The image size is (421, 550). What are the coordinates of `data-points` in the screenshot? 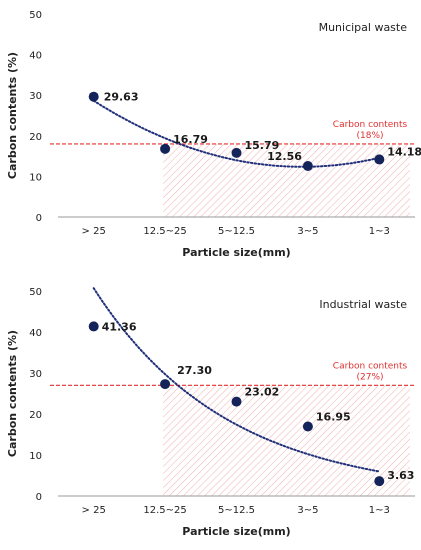 It's located at (236, 131).